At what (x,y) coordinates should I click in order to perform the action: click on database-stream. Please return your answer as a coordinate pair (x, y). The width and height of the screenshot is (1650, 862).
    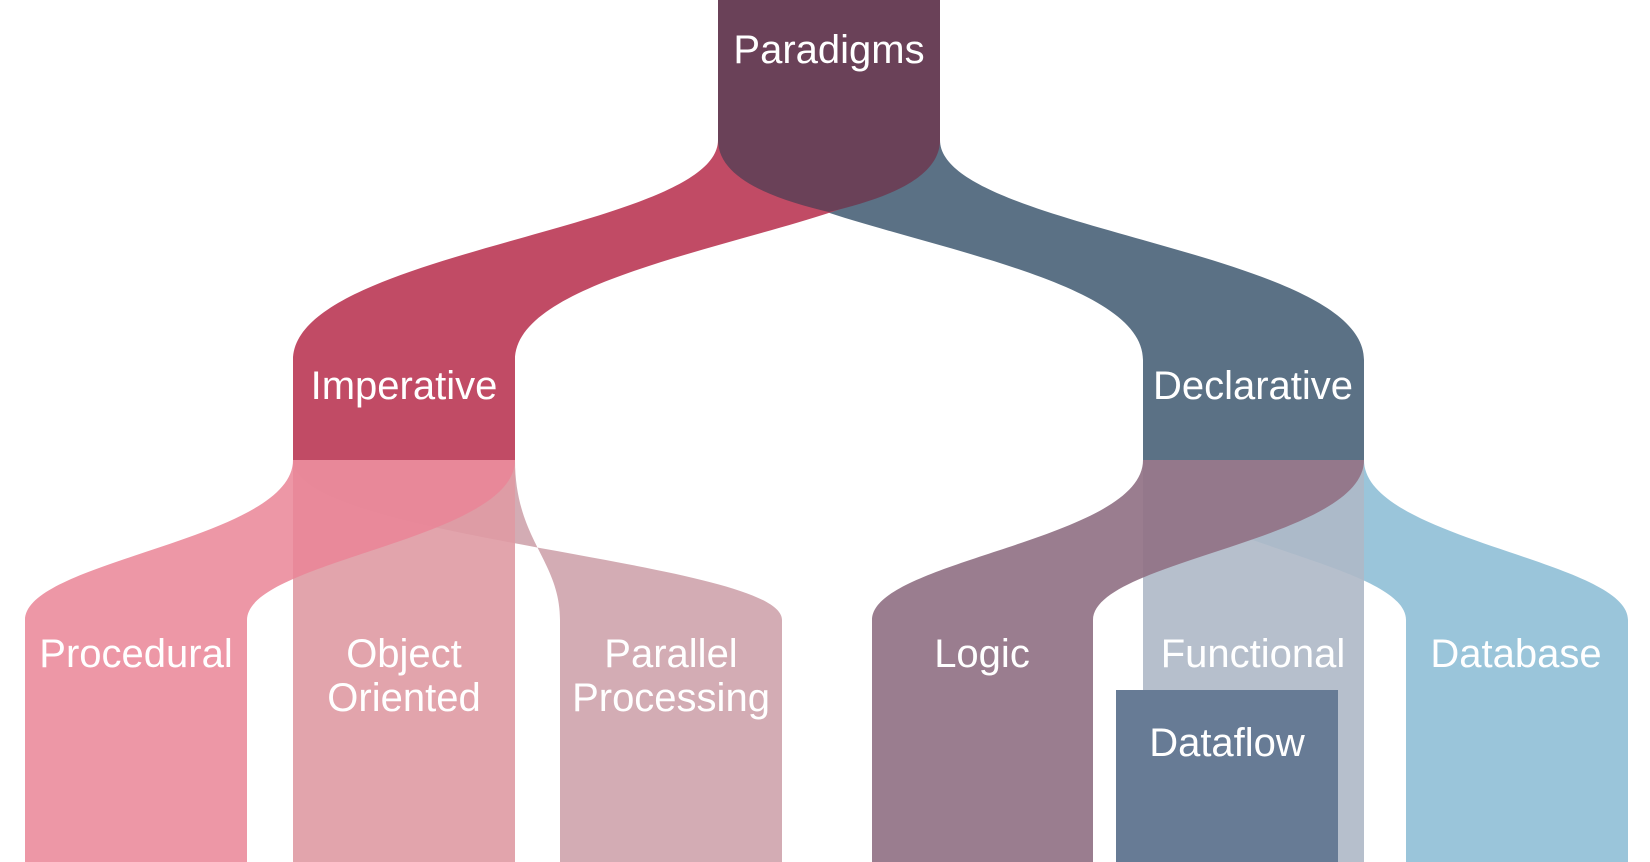
    Looking at the image, I should click on (1385, 661).